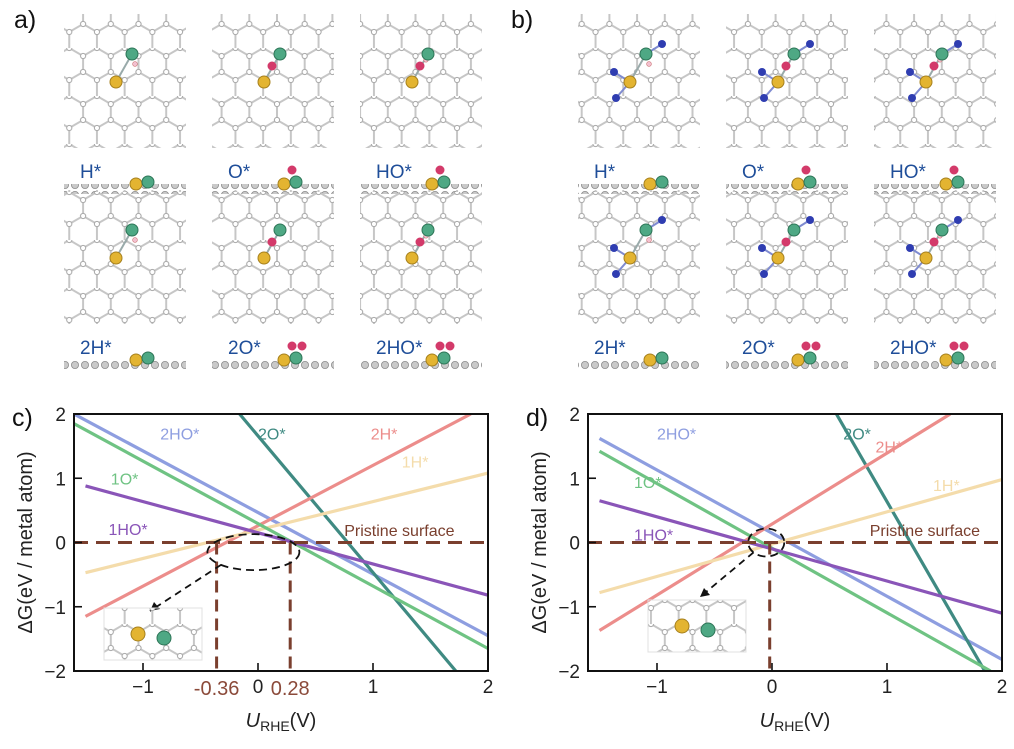 The width and height of the screenshot is (1014, 749). What do you see at coordinates (537, 418) in the screenshot?
I see `panel-letter: d)` at bounding box center [537, 418].